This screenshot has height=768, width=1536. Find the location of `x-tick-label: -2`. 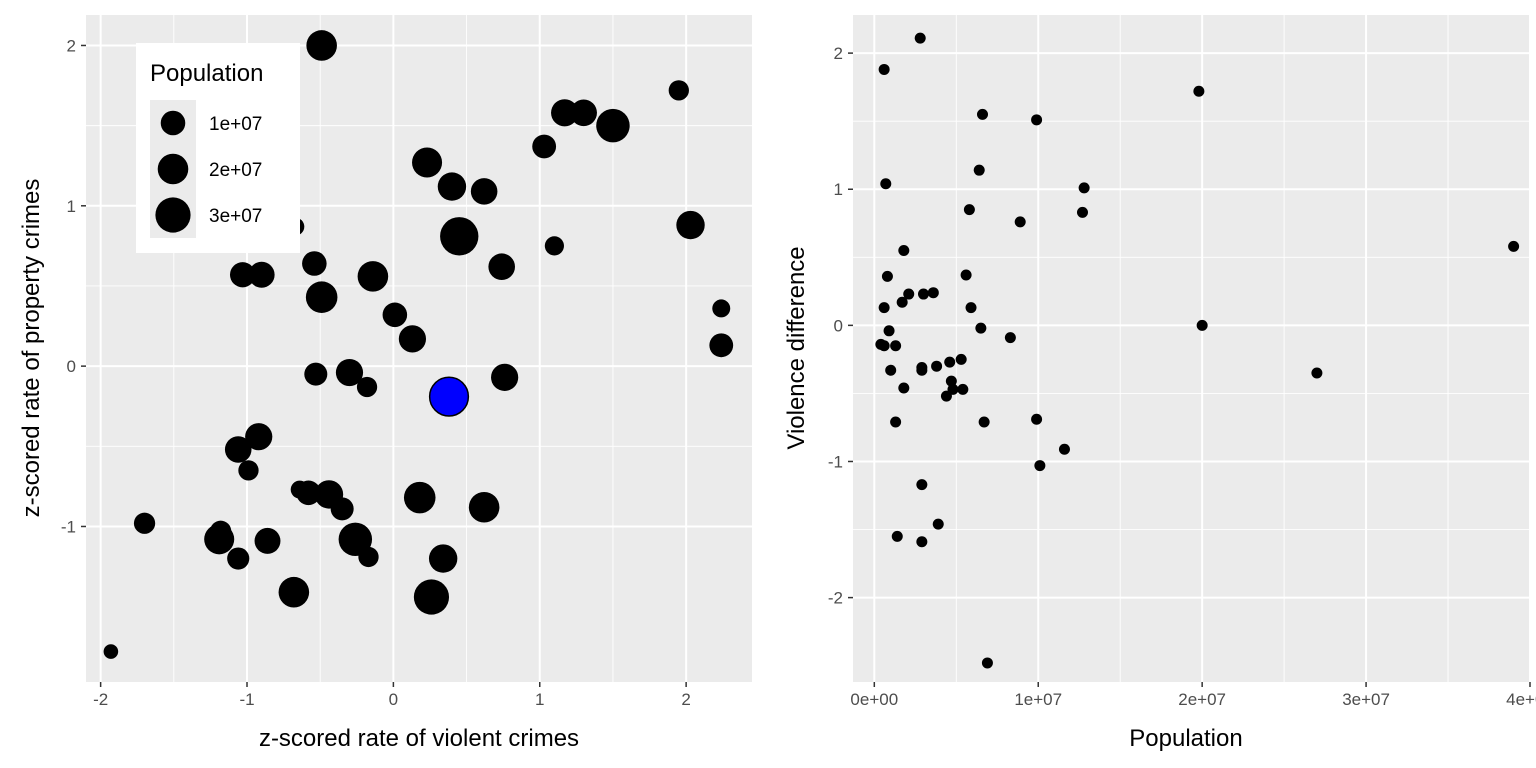

x-tick-label: -2 is located at coordinates (100, 699).